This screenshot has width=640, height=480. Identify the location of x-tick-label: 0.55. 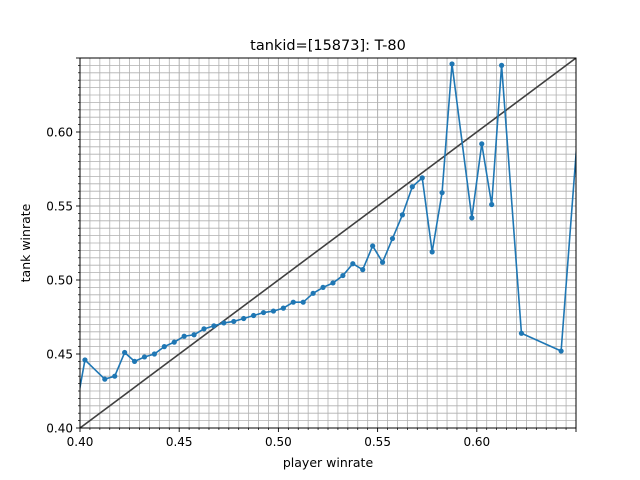
(377, 442).